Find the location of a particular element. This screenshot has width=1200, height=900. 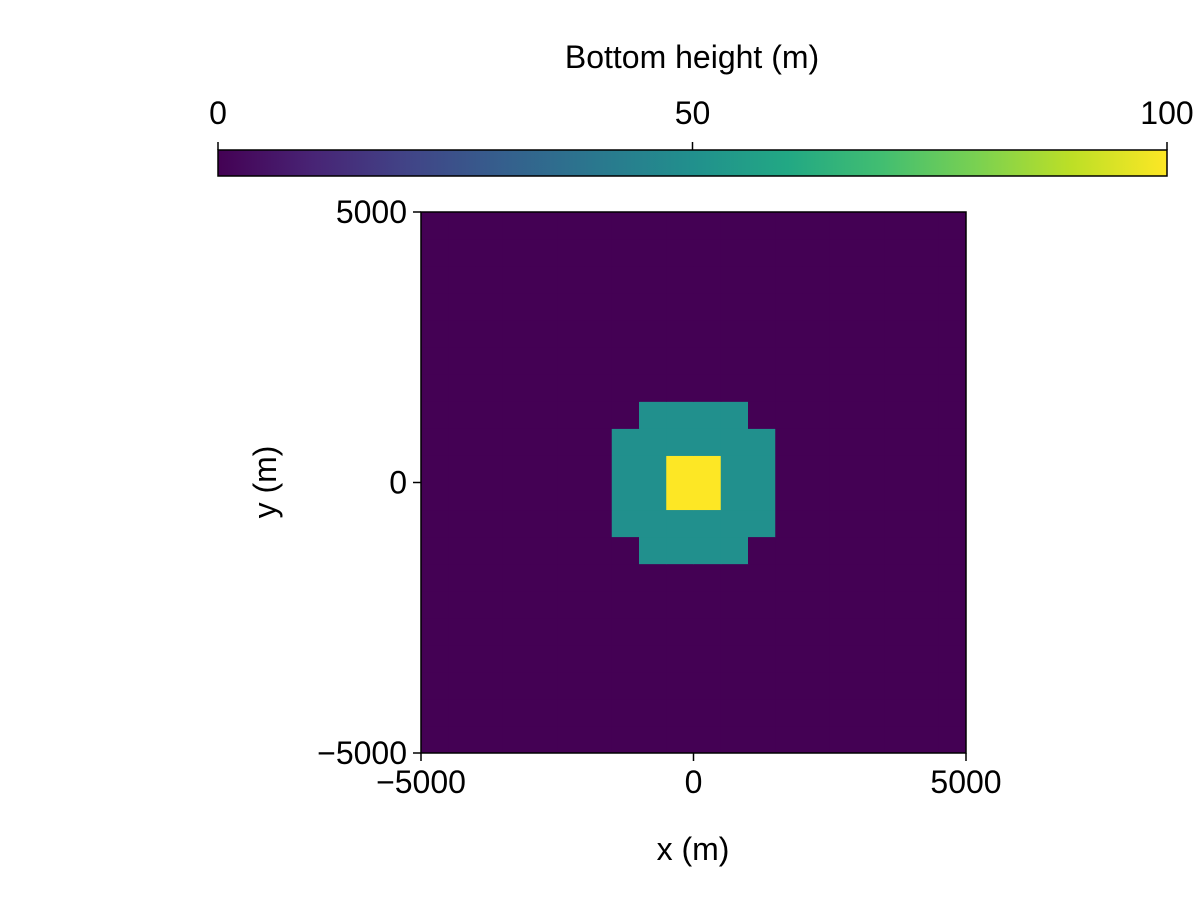

y-tick-label: 5000 is located at coordinates (371, 212).